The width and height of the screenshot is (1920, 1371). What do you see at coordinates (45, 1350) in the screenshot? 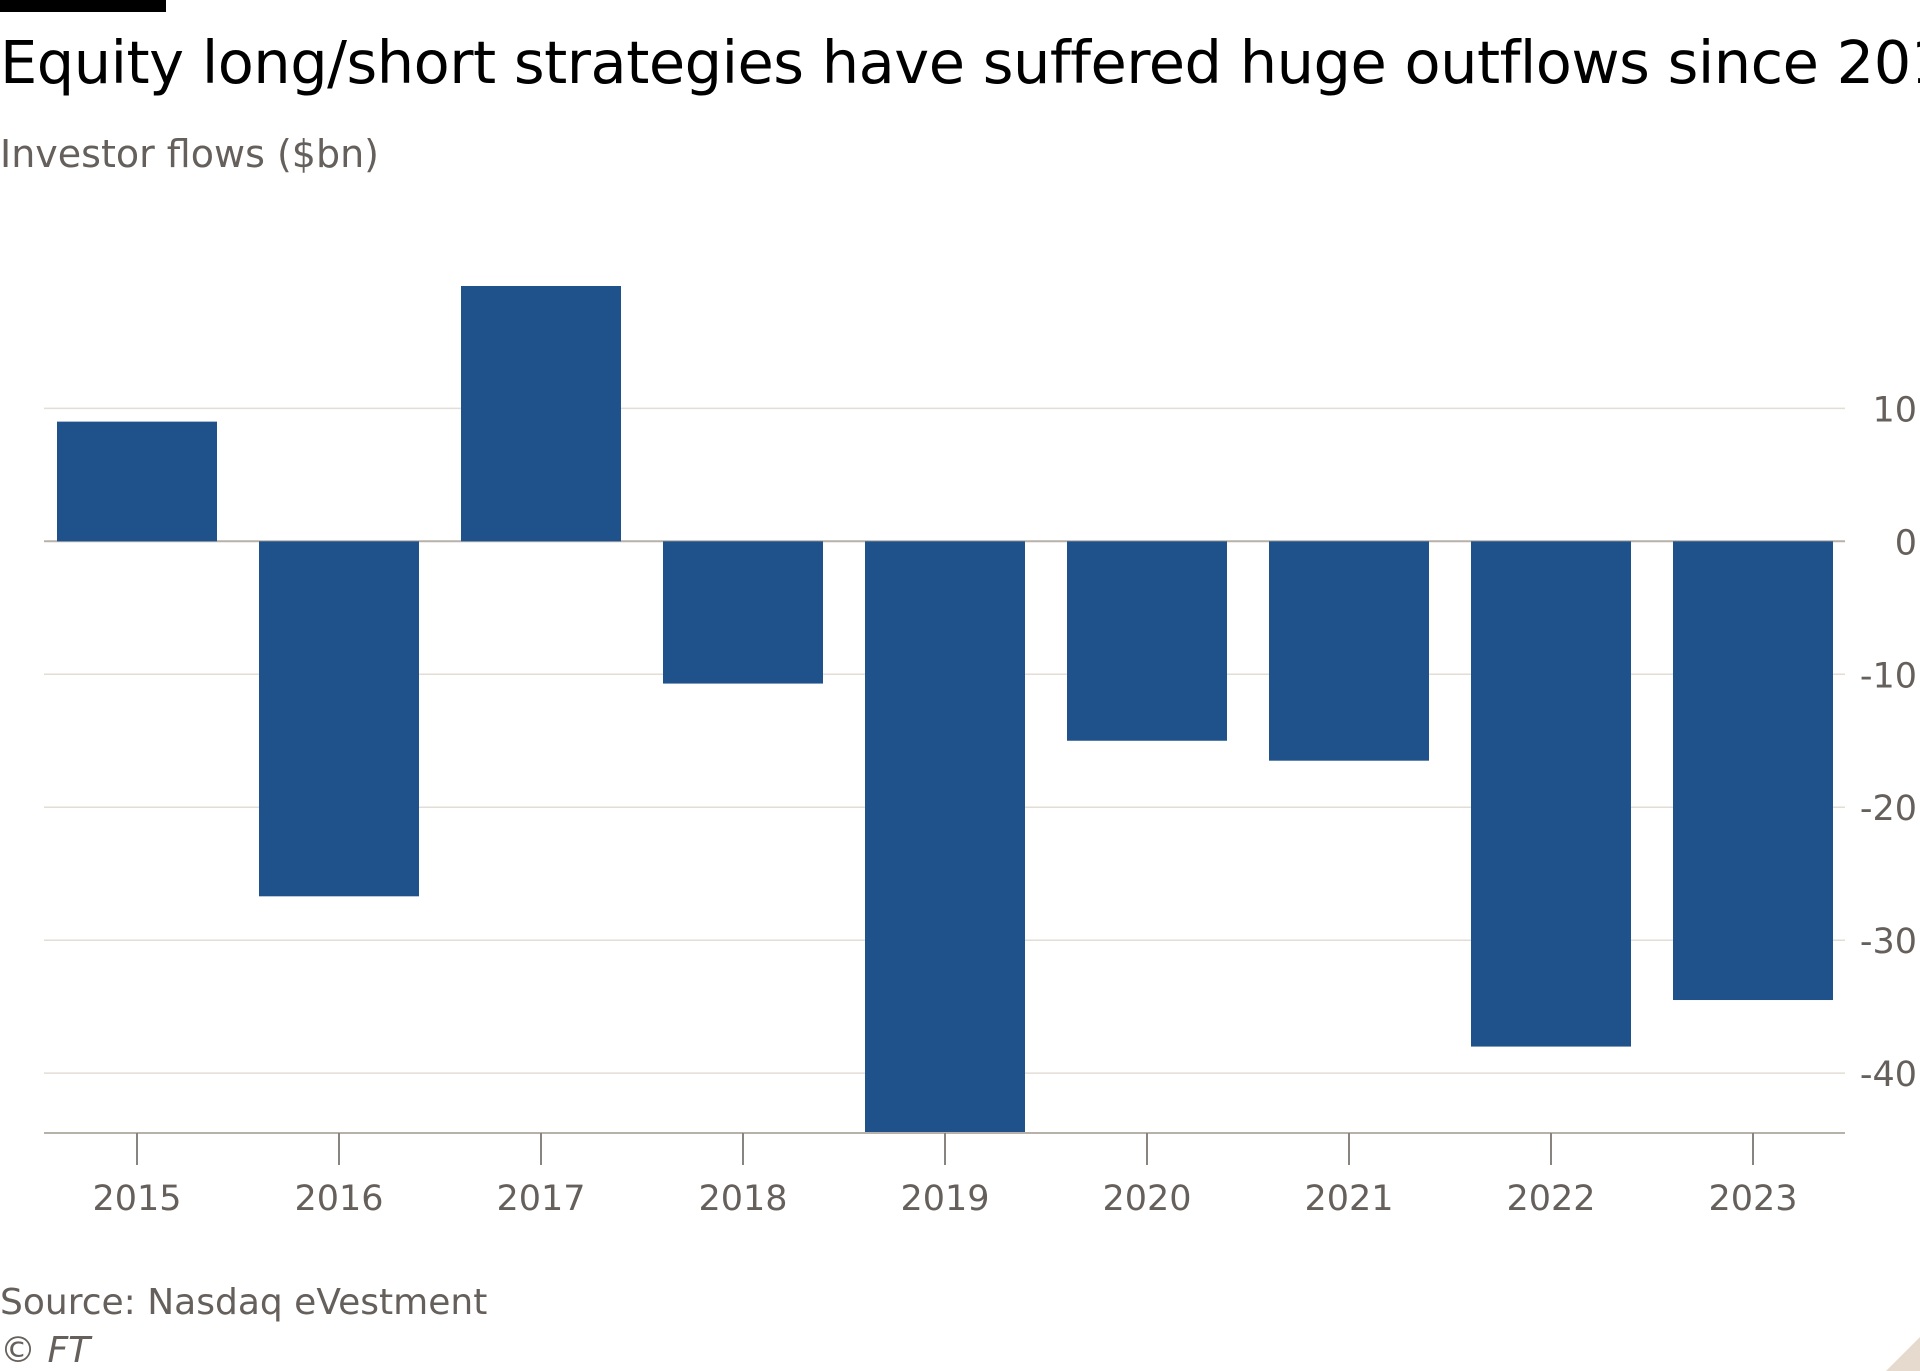
I see `copyright-note: © FT` at bounding box center [45, 1350].